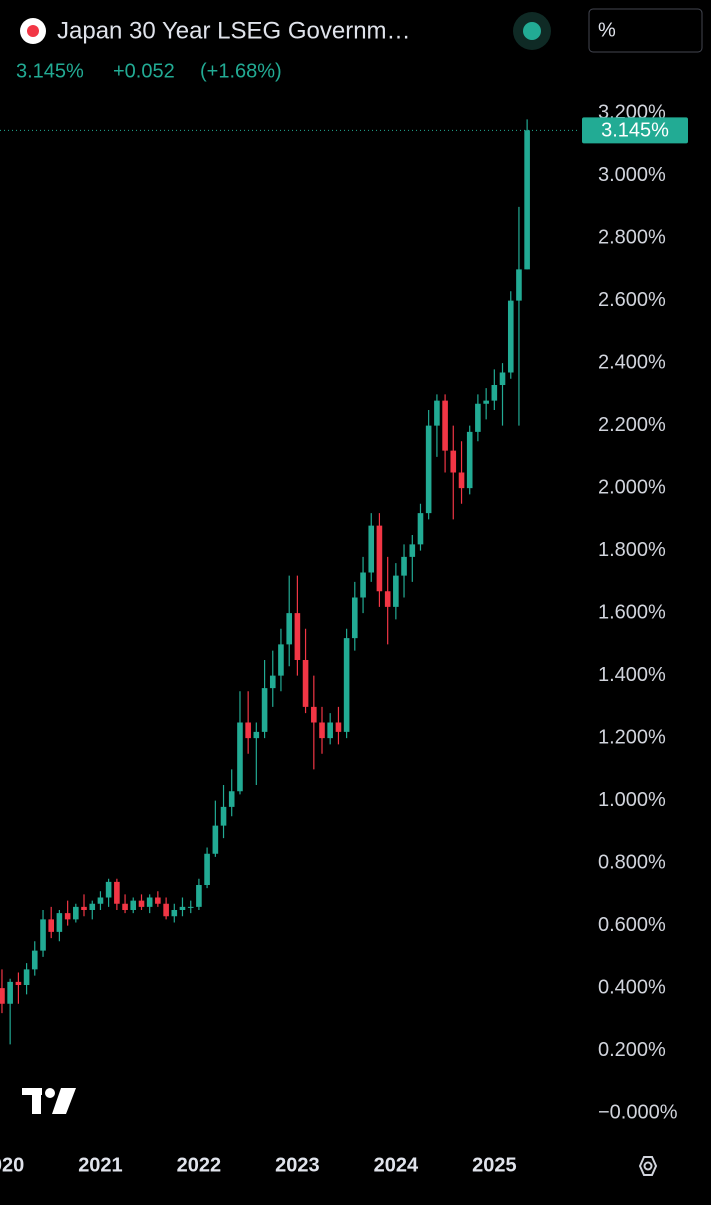  Describe the element at coordinates (632, 737) in the screenshot. I see `y-tick-label: 1.200%` at that location.